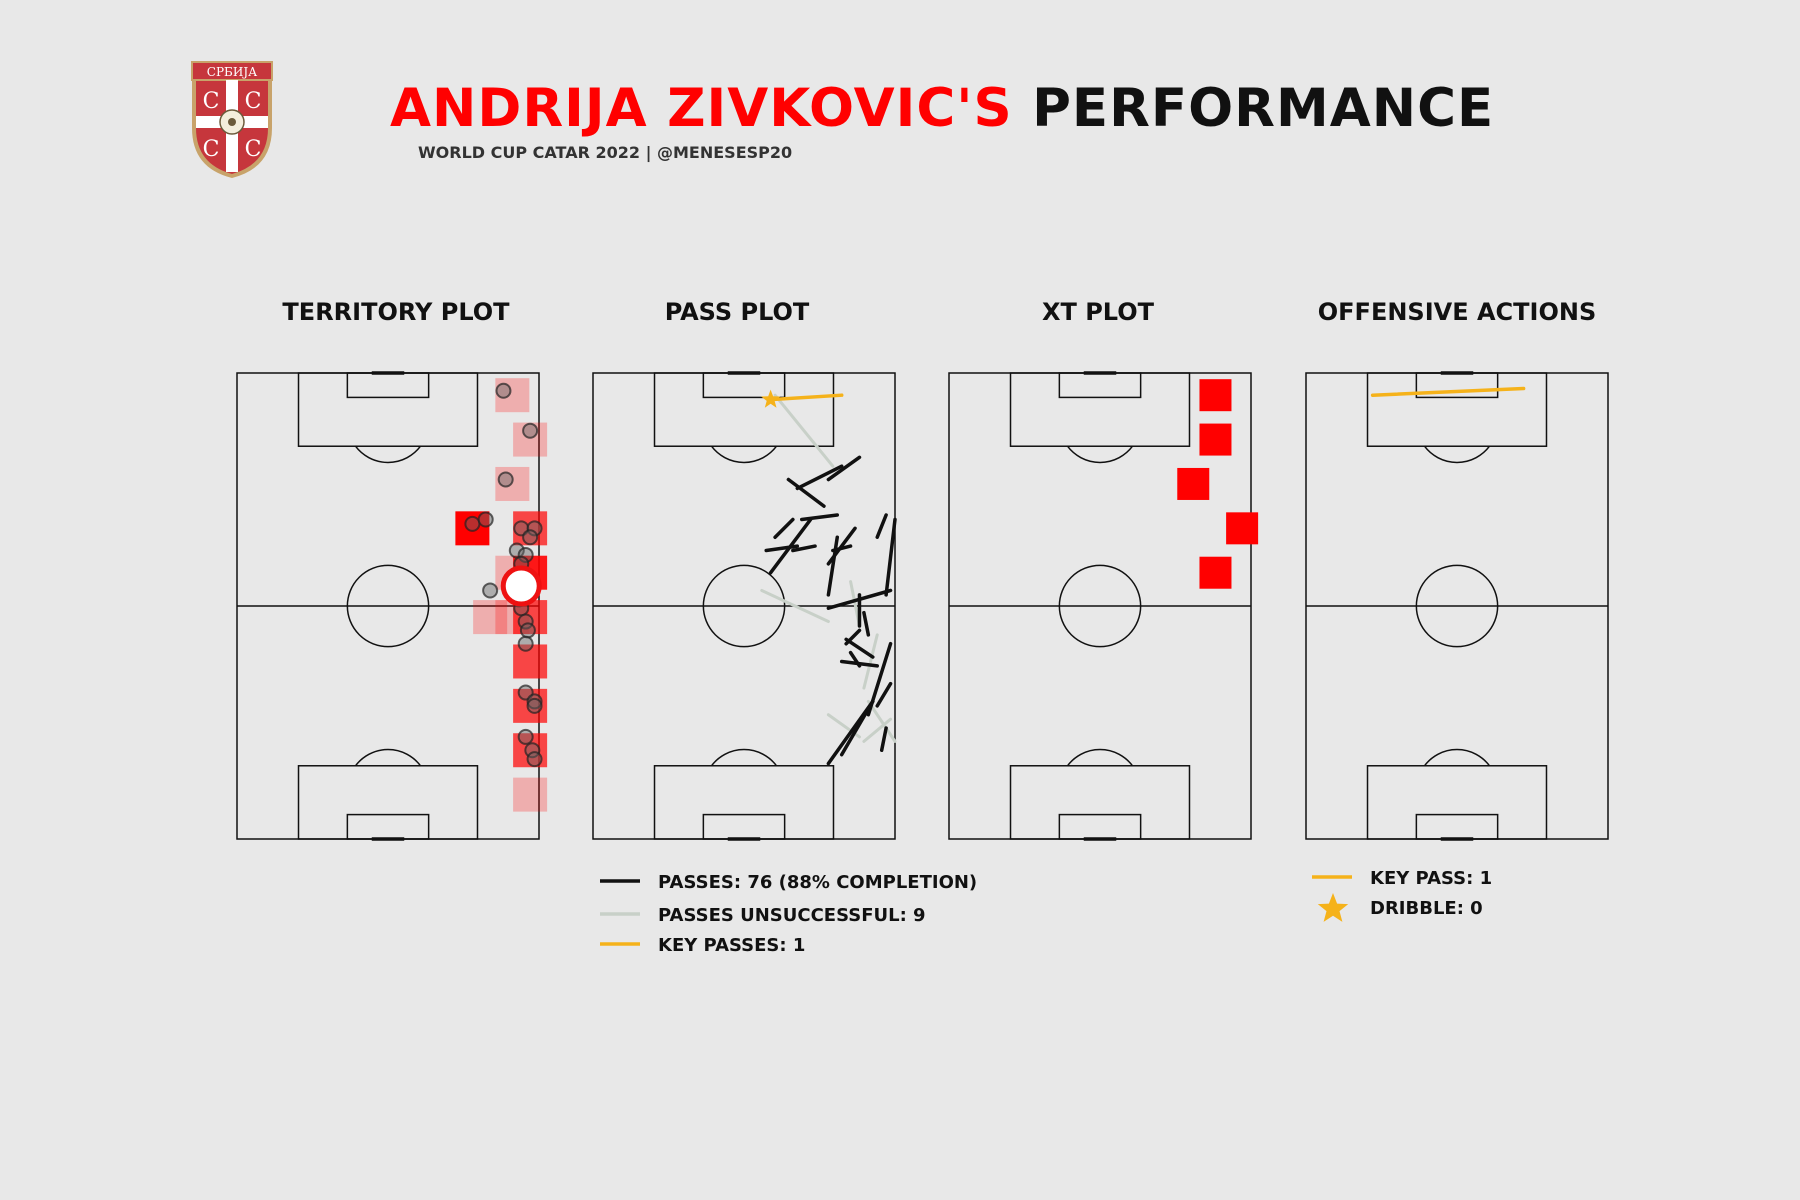 The width and height of the screenshot is (1800, 1200). I want to click on legend-key-pass: KEY PASS: 1, so click(1431, 878).